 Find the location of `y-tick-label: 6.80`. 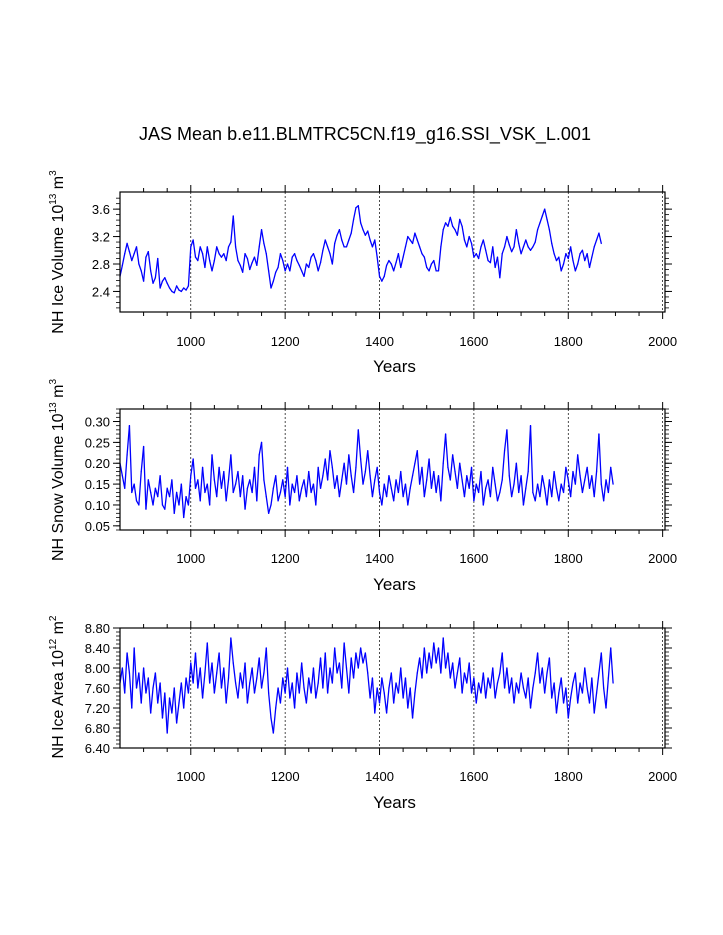

y-tick-label: 6.80 is located at coordinates (97, 728).